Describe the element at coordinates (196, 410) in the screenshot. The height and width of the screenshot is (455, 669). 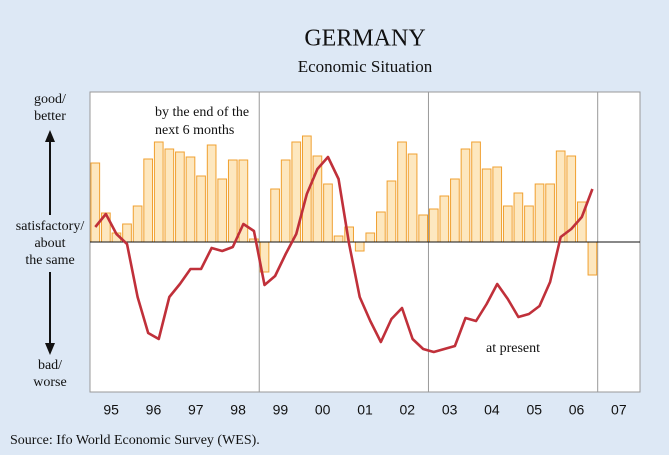
I see `x-tick-label: 97` at that location.